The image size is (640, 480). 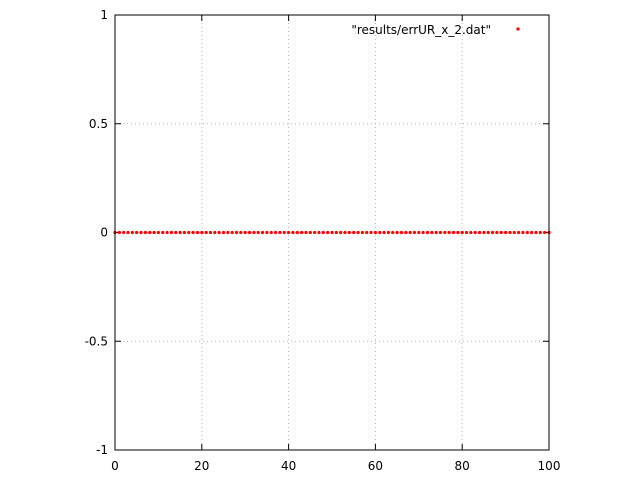 What do you see at coordinates (96, 341) in the screenshot?
I see `y-tick-label: -0.5` at bounding box center [96, 341].